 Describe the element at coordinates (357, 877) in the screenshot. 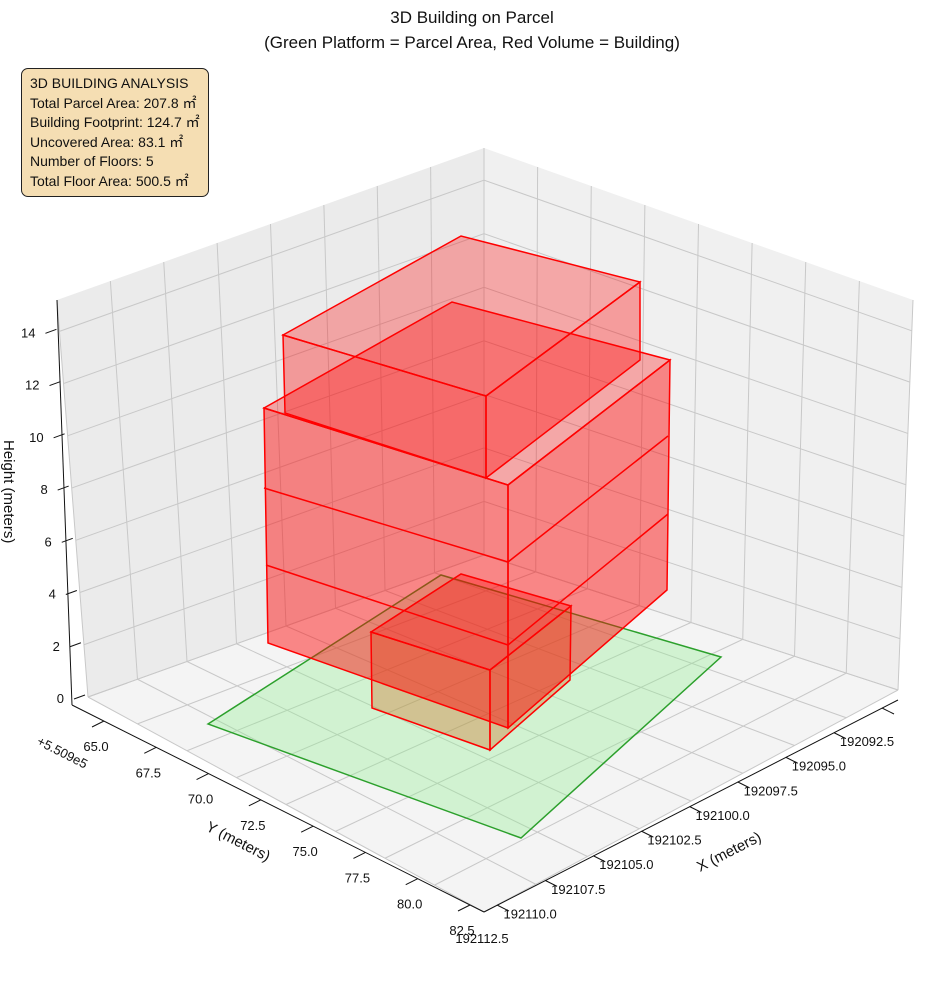

I see `y-tick-label: 77.5` at that location.